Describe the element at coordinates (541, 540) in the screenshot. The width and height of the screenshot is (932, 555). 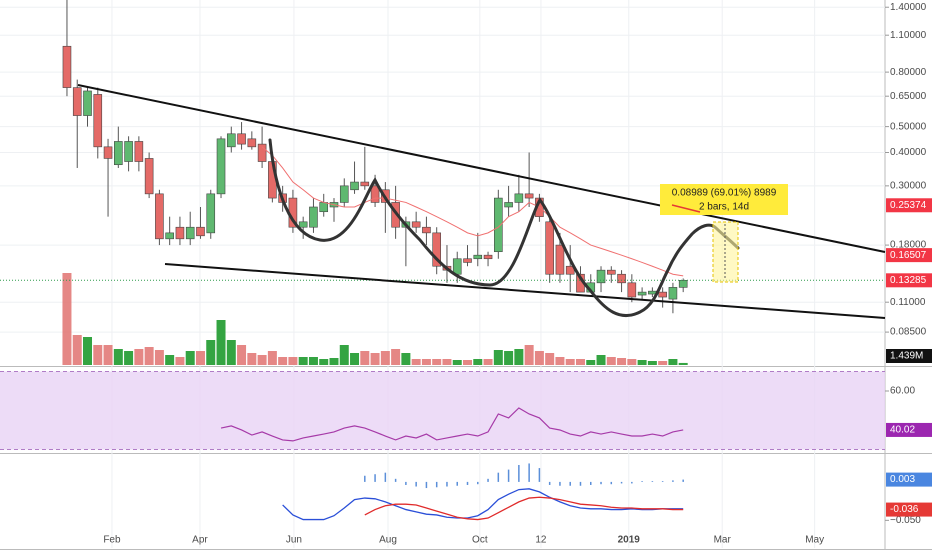
I see `x-tick-label: 12` at that location.